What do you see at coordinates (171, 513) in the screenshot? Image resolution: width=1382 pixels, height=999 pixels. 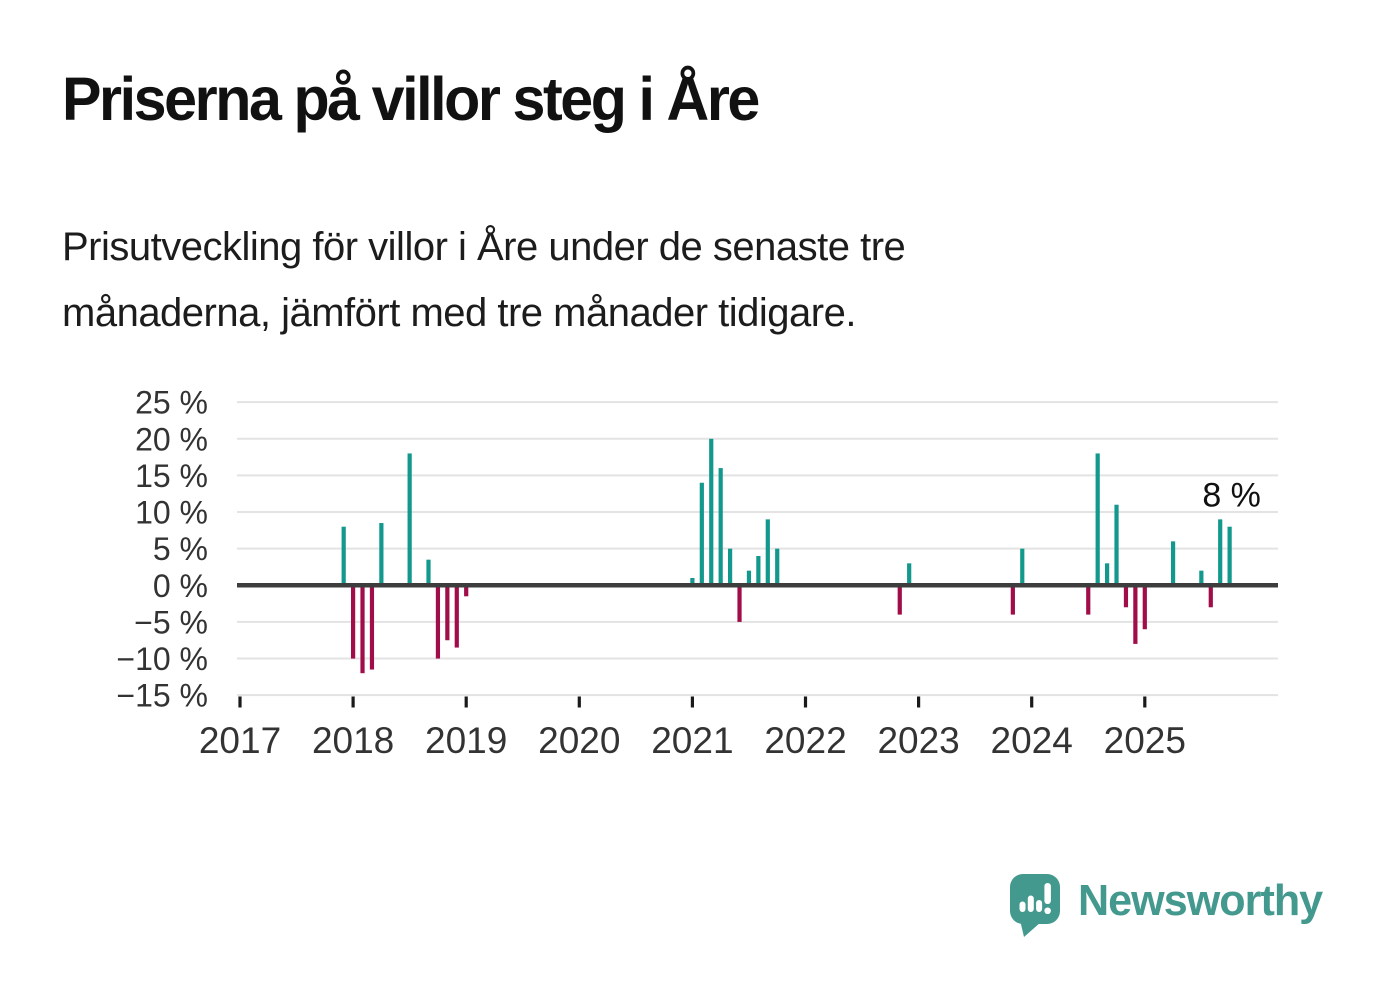 I see `y-axis-tick-label: 10 %` at bounding box center [171, 513].